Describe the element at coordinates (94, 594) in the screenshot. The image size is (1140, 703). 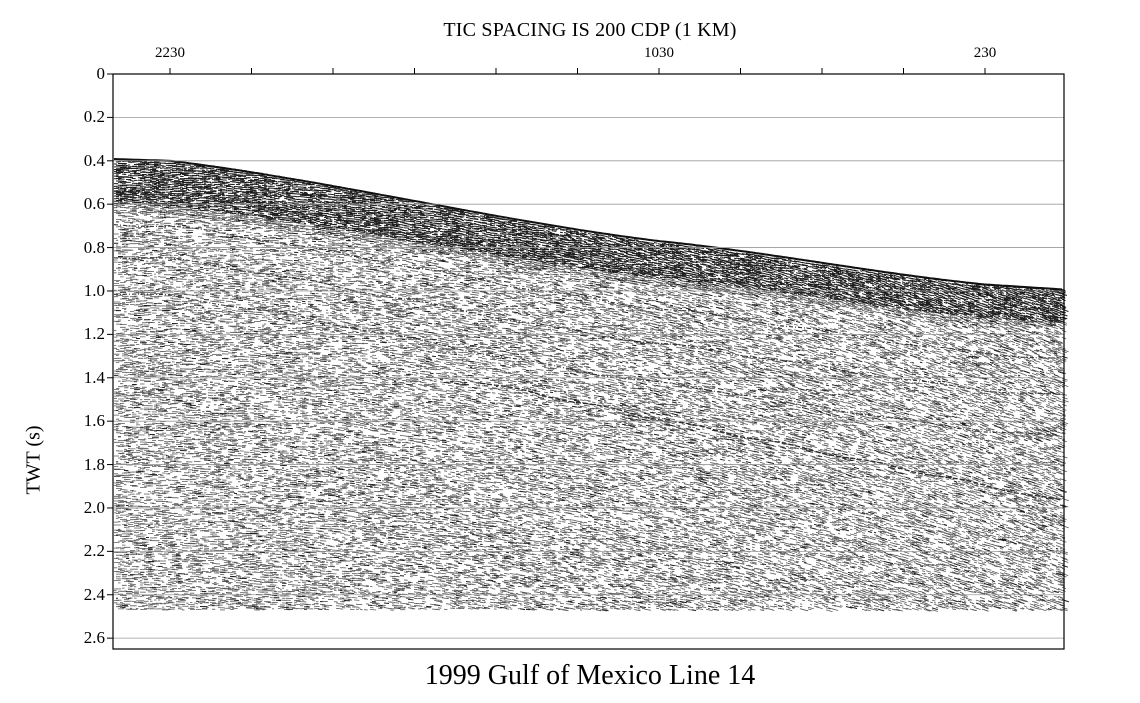
I see `twt-tick-label: 2.4` at that location.